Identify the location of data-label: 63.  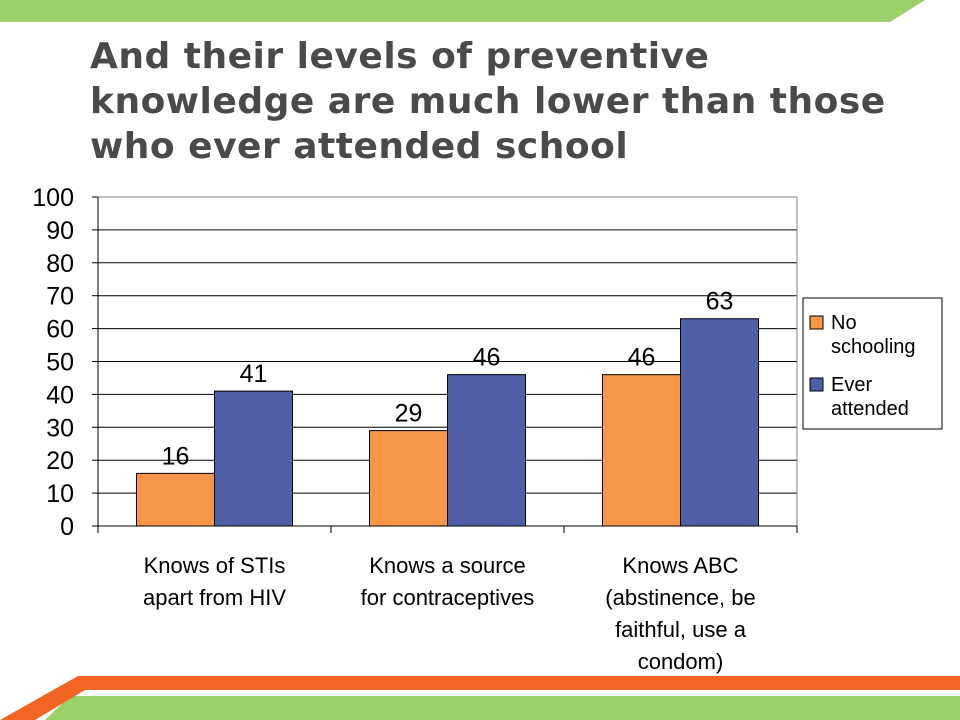
(720, 302).